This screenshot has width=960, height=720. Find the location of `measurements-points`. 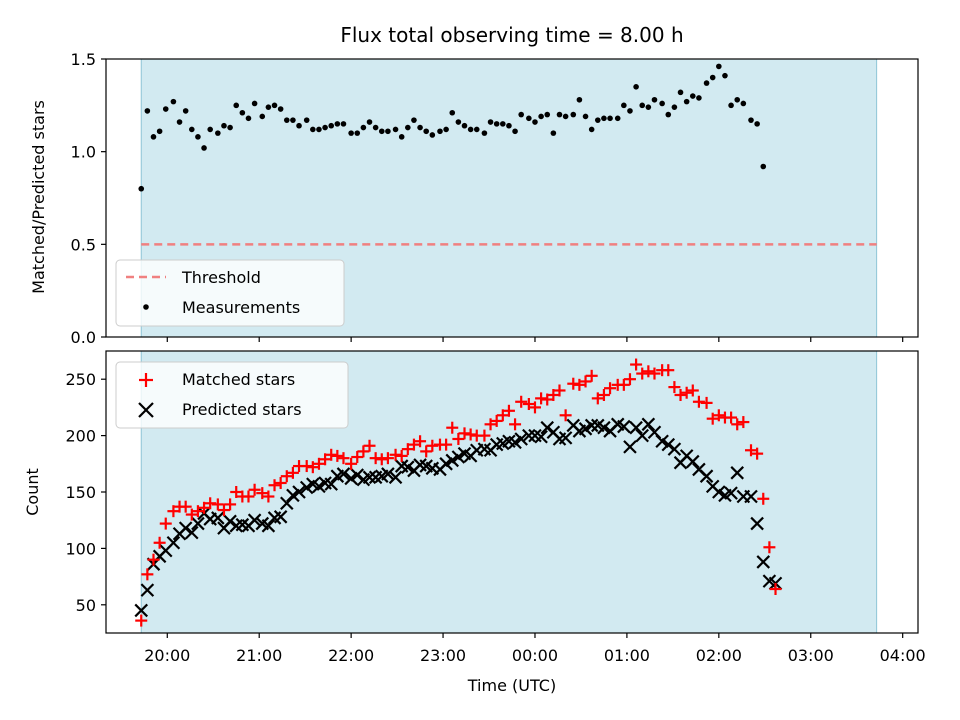

measurements-points is located at coordinates (452, 127).